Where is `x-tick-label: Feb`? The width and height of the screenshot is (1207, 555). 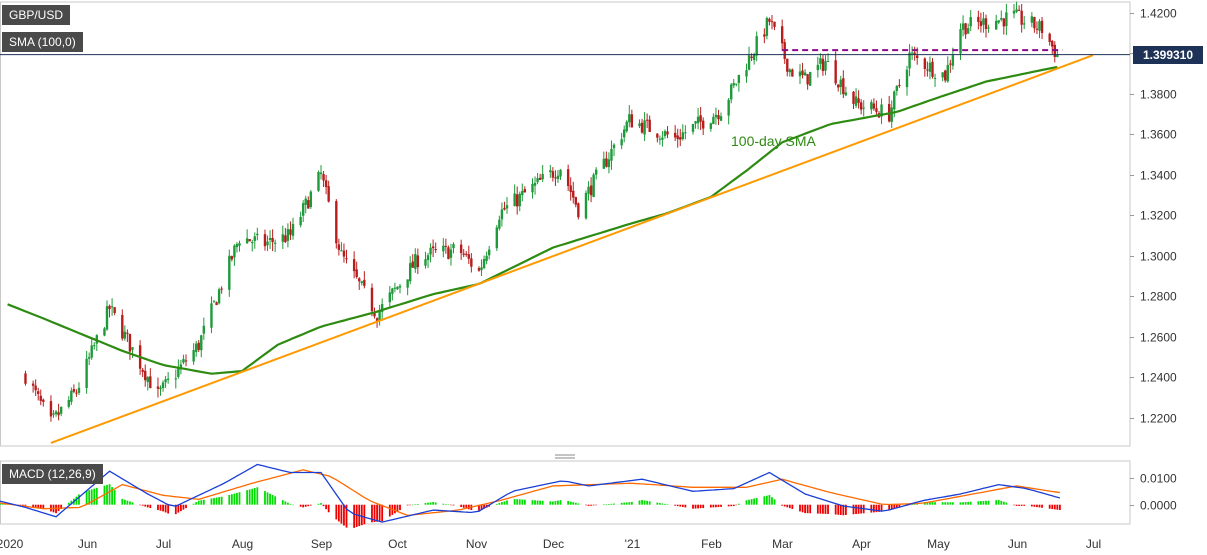
x-tick-label: Feb is located at coordinates (711, 544).